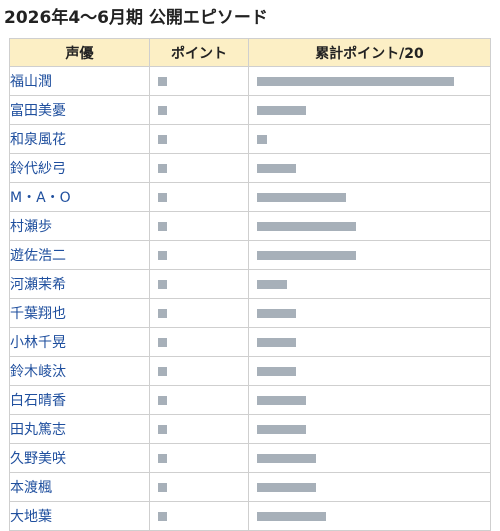 The image size is (500, 531). What do you see at coordinates (79, 139) in the screenshot?
I see `voice-actor-name: 和泉風花` at bounding box center [79, 139].